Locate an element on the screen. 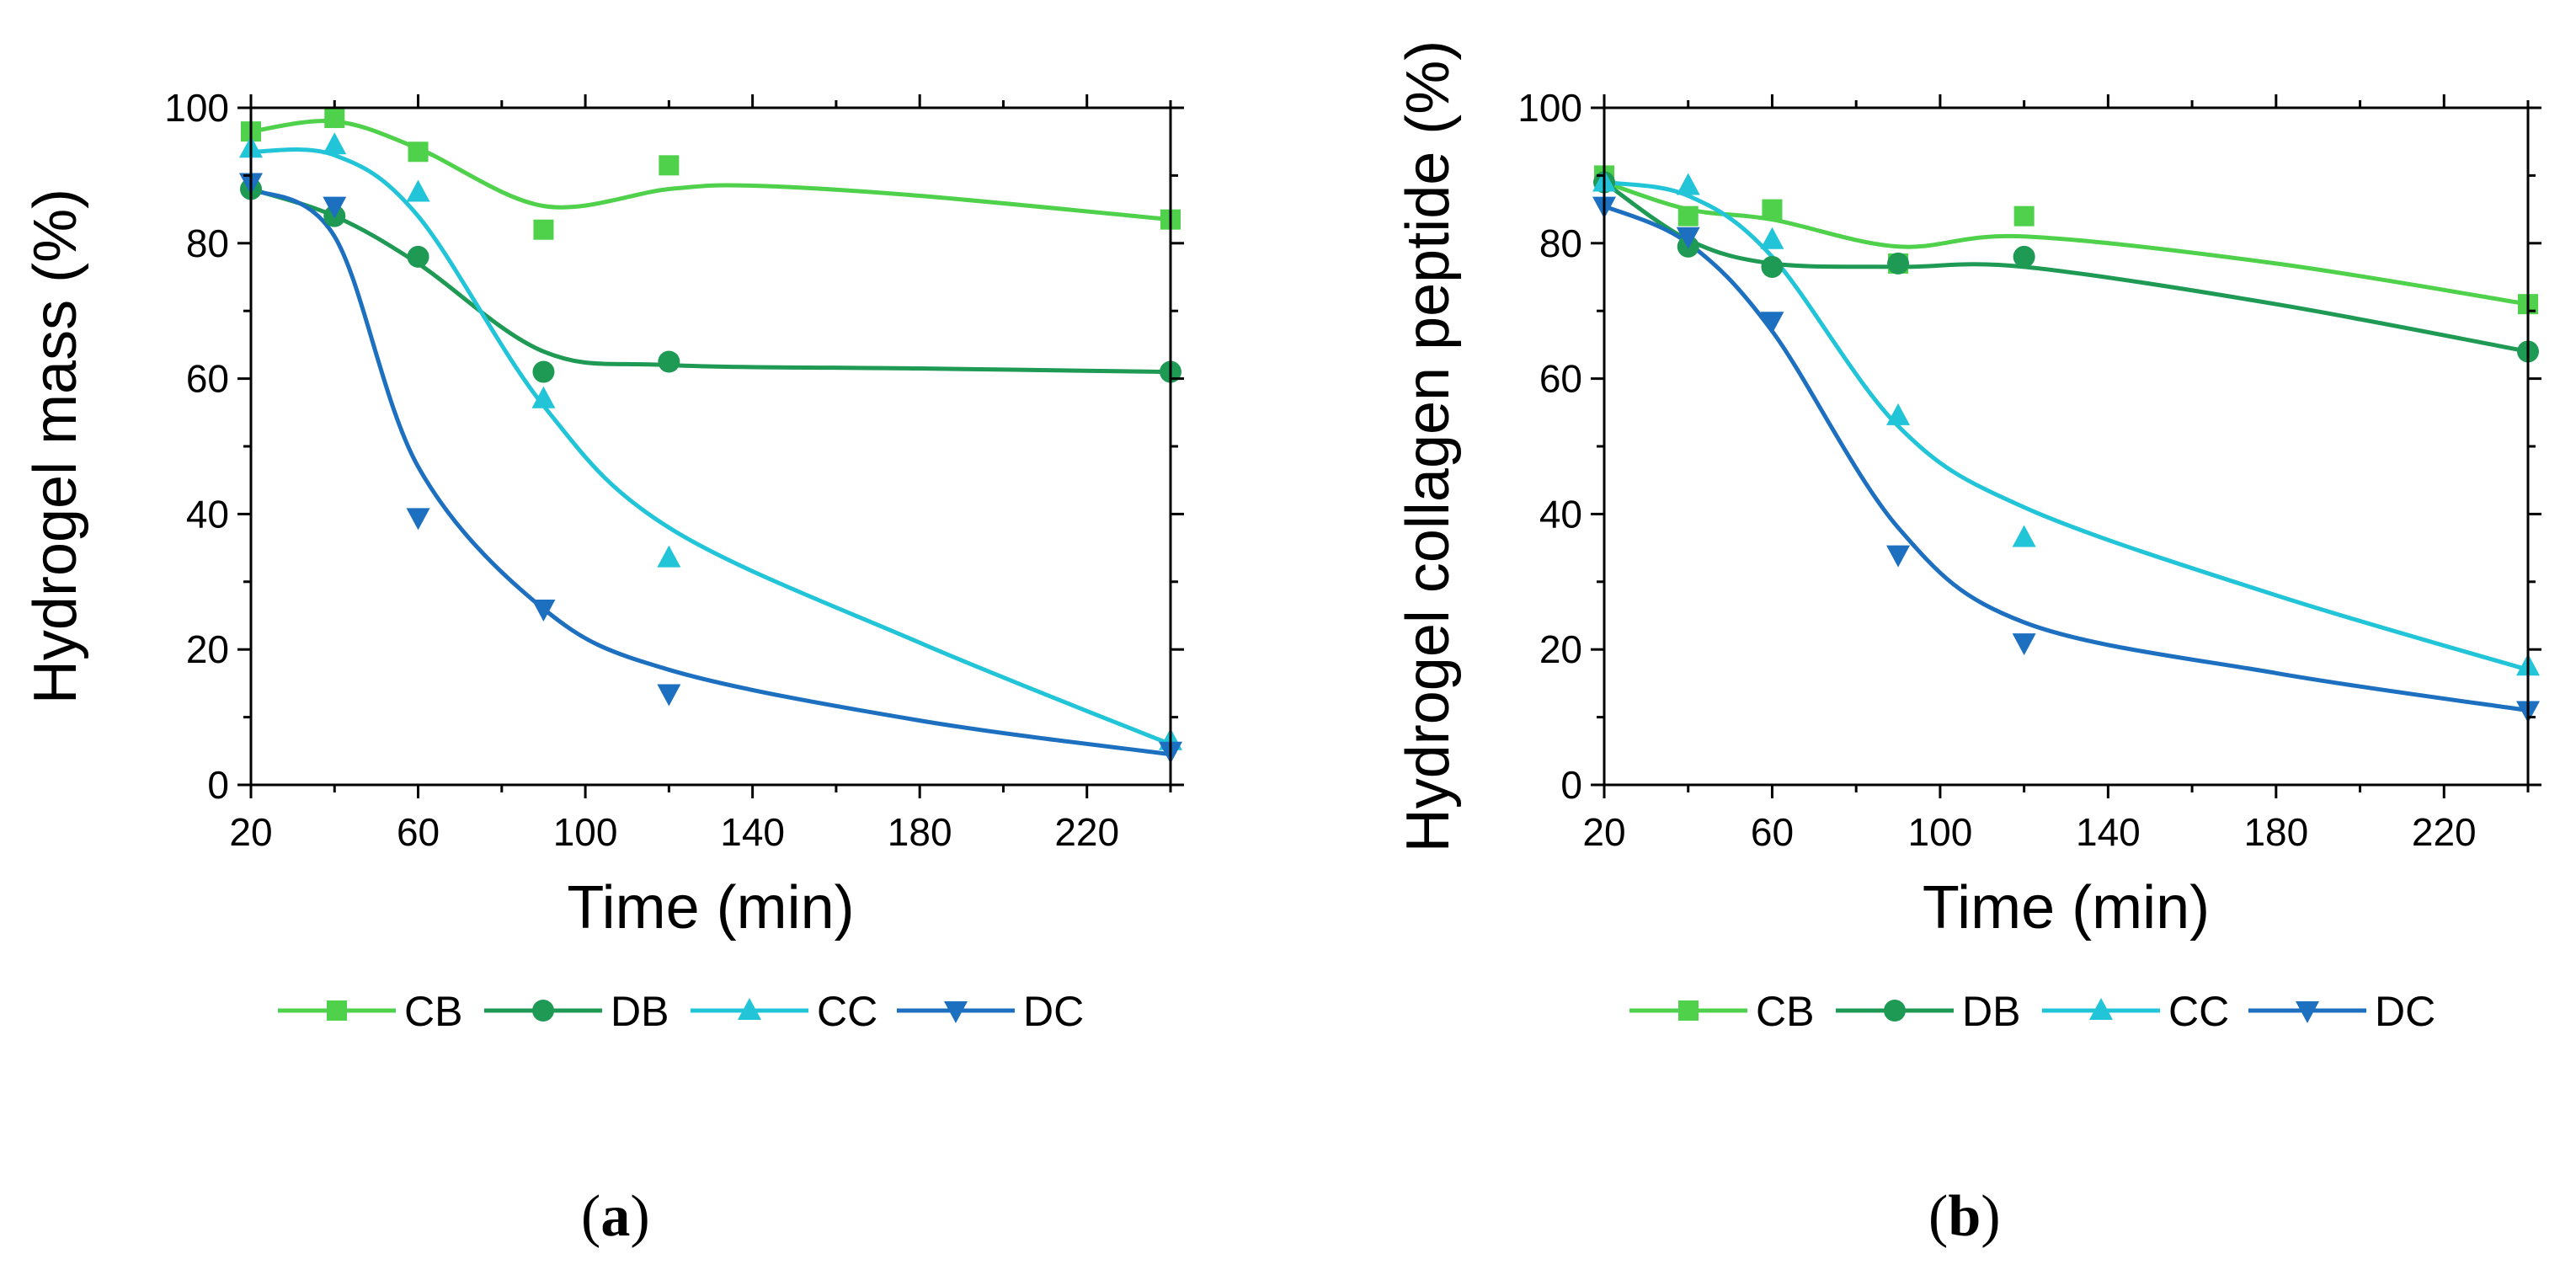  fit-line-dc is located at coordinates (2066, 458).